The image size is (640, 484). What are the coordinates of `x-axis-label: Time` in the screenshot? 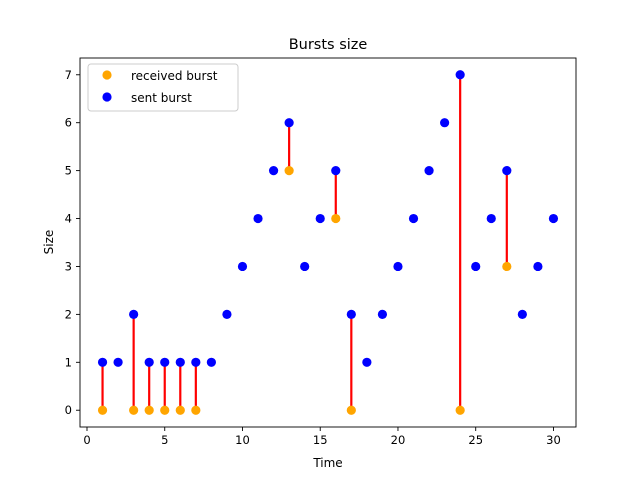 It's located at (327, 463).